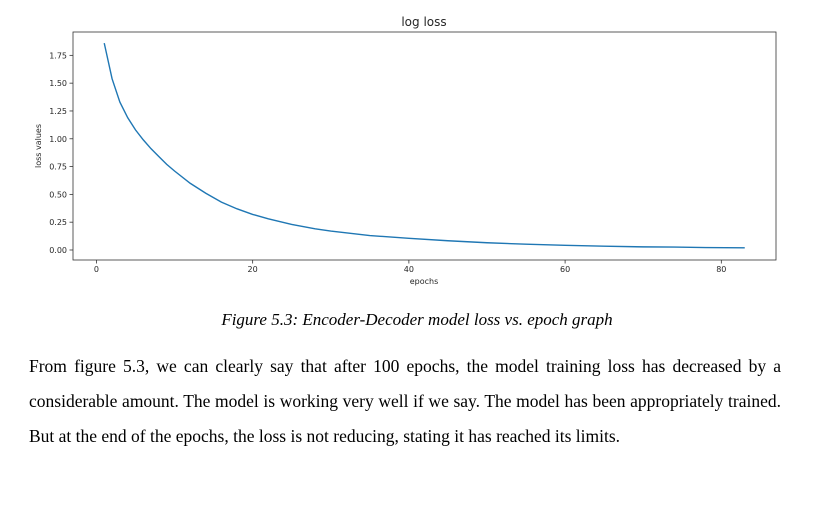 The height and width of the screenshot is (507, 834). I want to click on x-tick-label: 0, so click(96, 269).